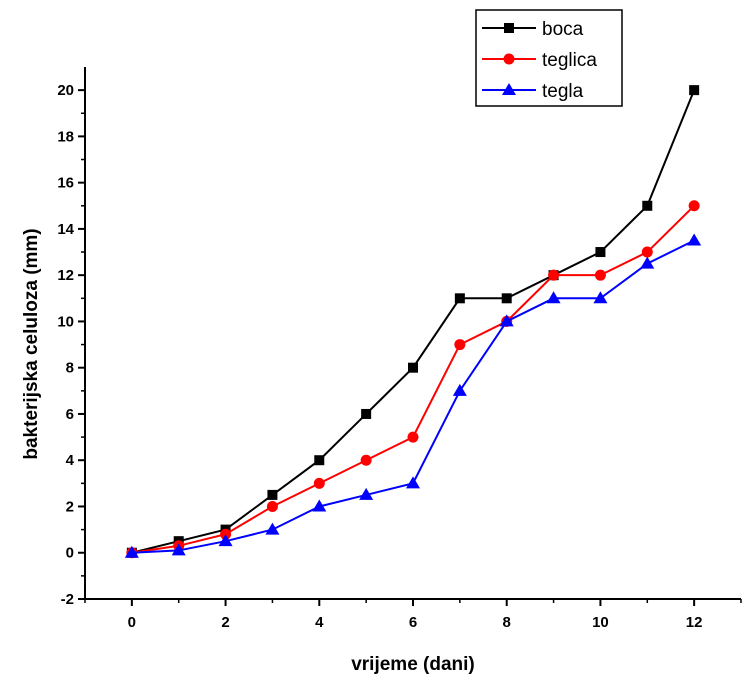 The height and width of the screenshot is (682, 742). Describe the element at coordinates (319, 622) in the screenshot. I see `x-tick-label: 4` at that location.